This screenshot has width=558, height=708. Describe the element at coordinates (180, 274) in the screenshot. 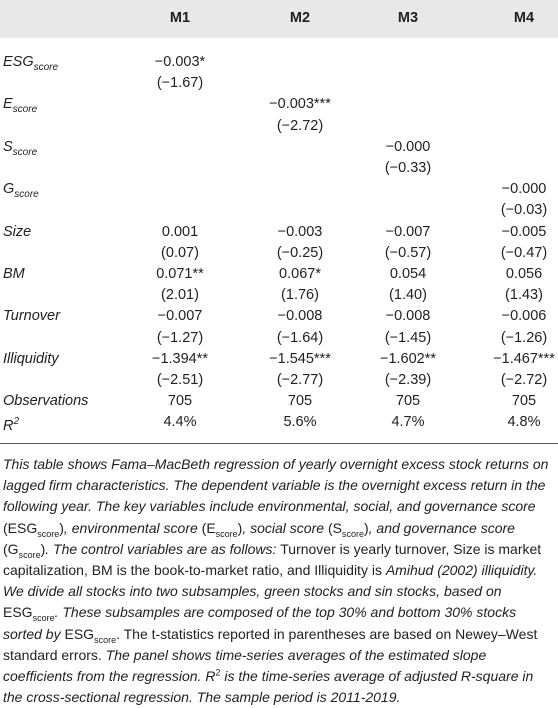

I see `coefficient: 0.071**` at that location.